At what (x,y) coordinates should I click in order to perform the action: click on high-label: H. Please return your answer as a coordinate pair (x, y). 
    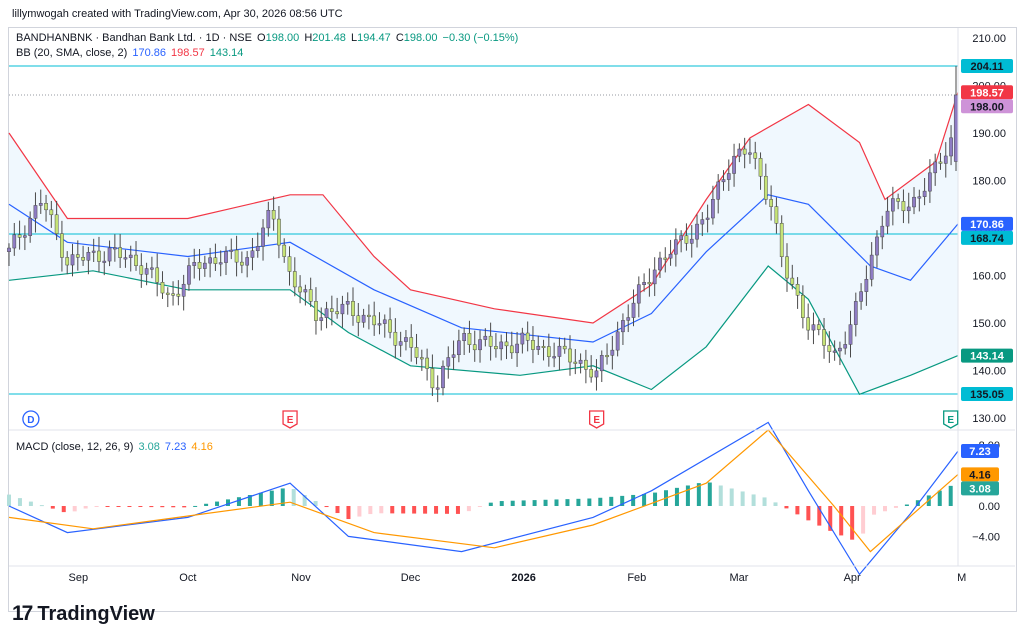
    Looking at the image, I should click on (308, 38).